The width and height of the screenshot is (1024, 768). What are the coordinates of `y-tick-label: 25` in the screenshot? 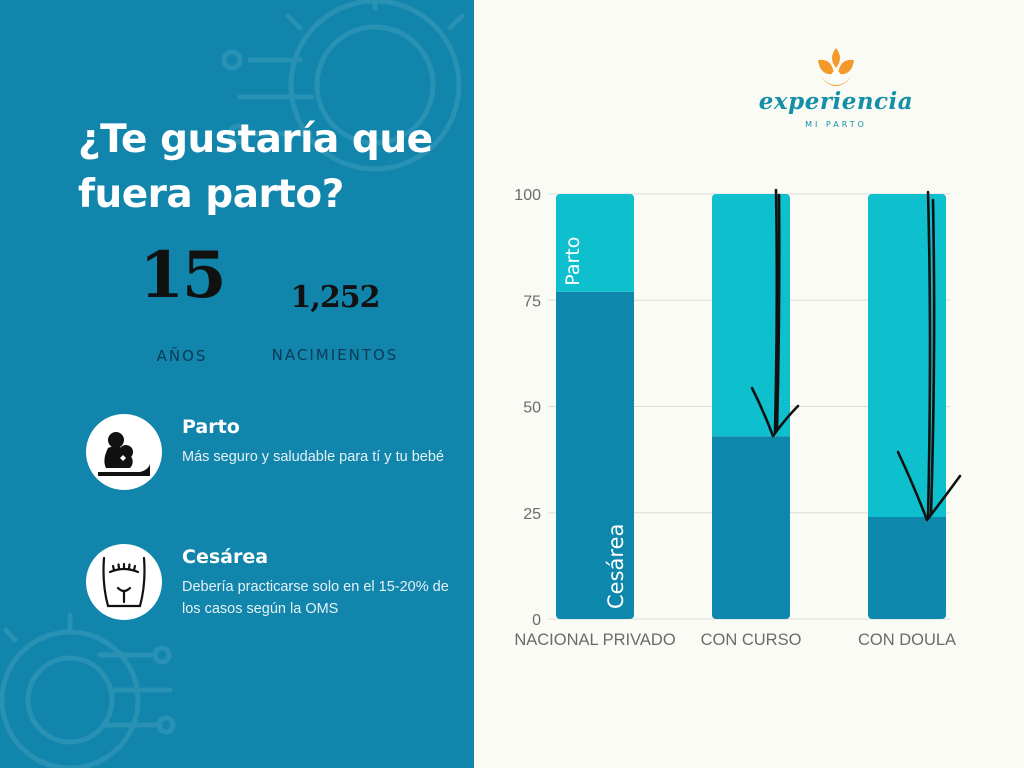 It's located at (532, 514).